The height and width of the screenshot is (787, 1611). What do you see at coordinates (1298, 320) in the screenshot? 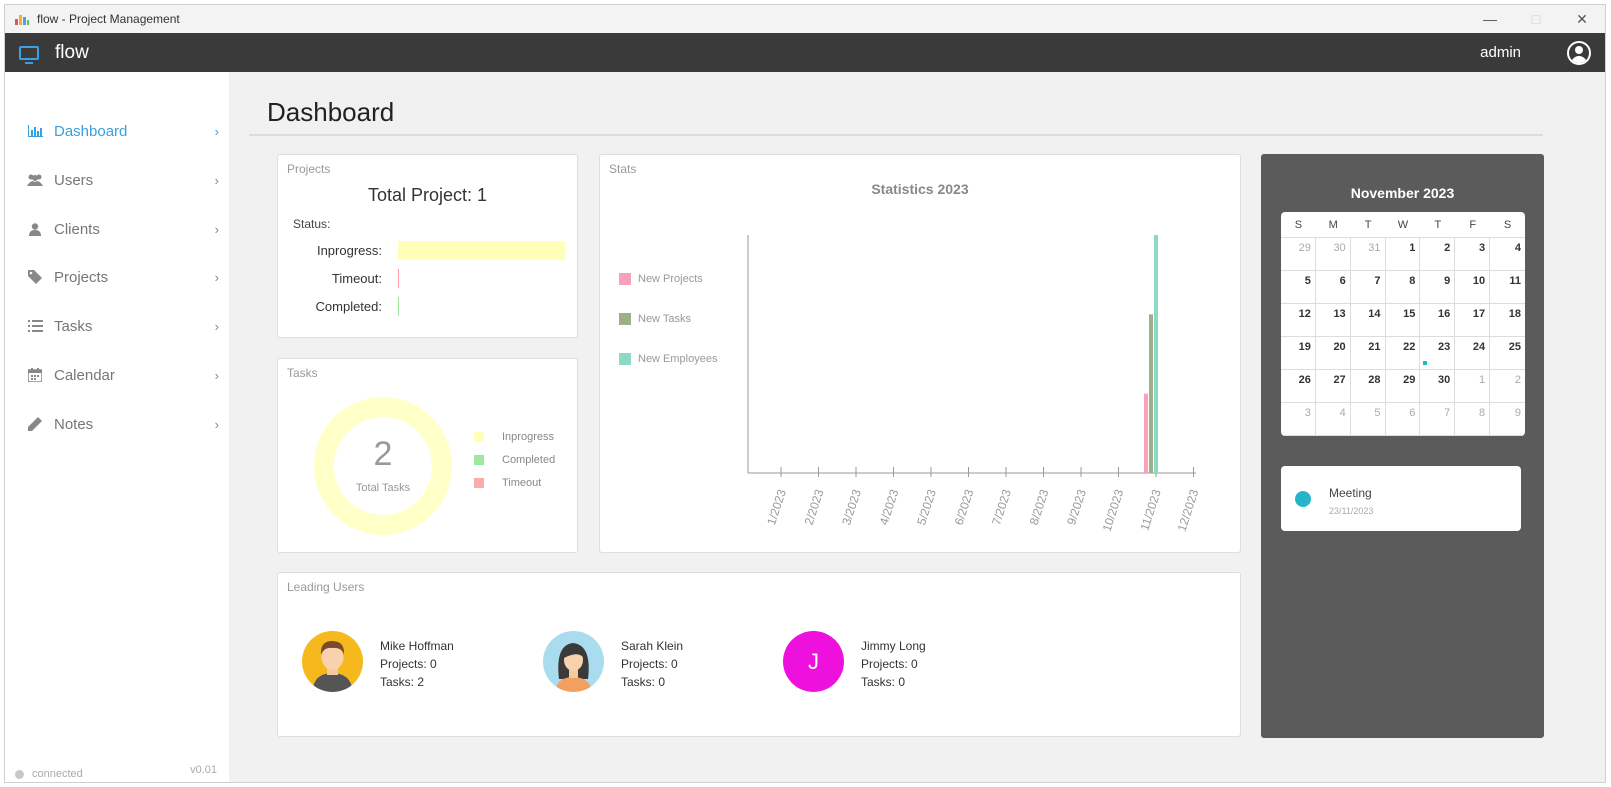
I see `calendar-day: 12` at bounding box center [1298, 320].